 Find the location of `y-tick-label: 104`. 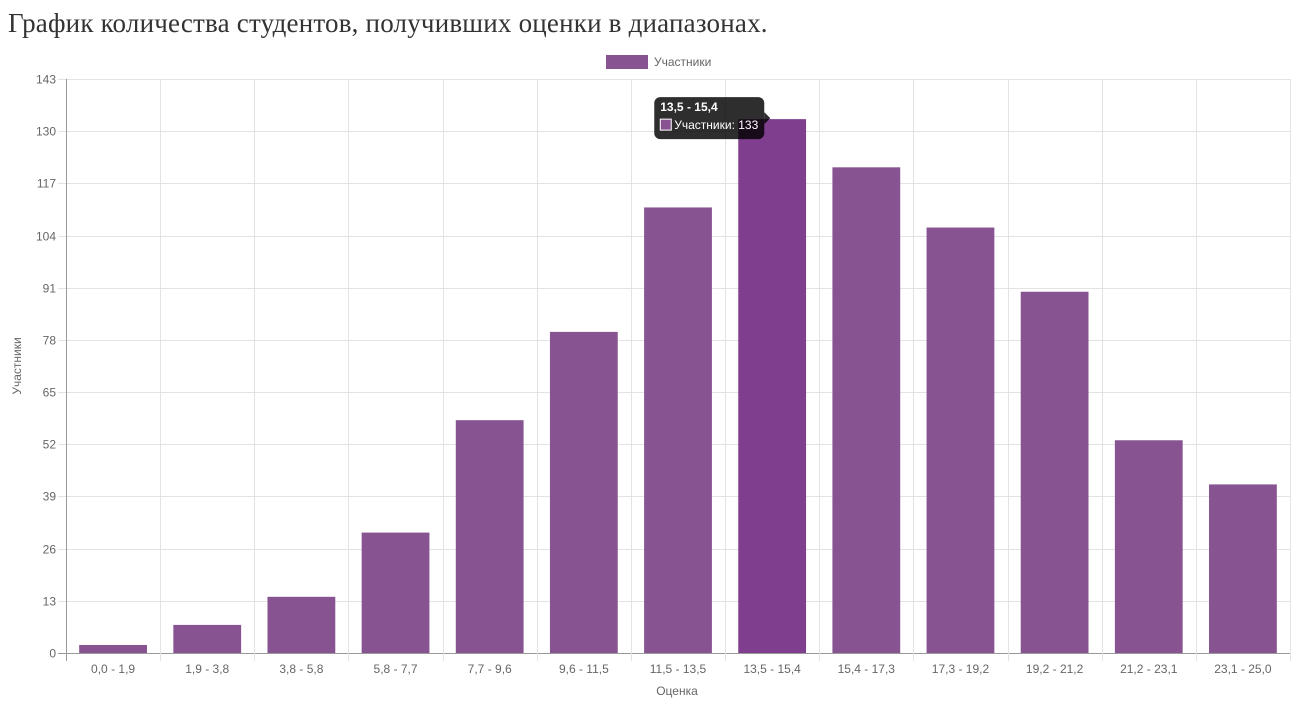

y-tick-label: 104 is located at coordinates (46, 237).